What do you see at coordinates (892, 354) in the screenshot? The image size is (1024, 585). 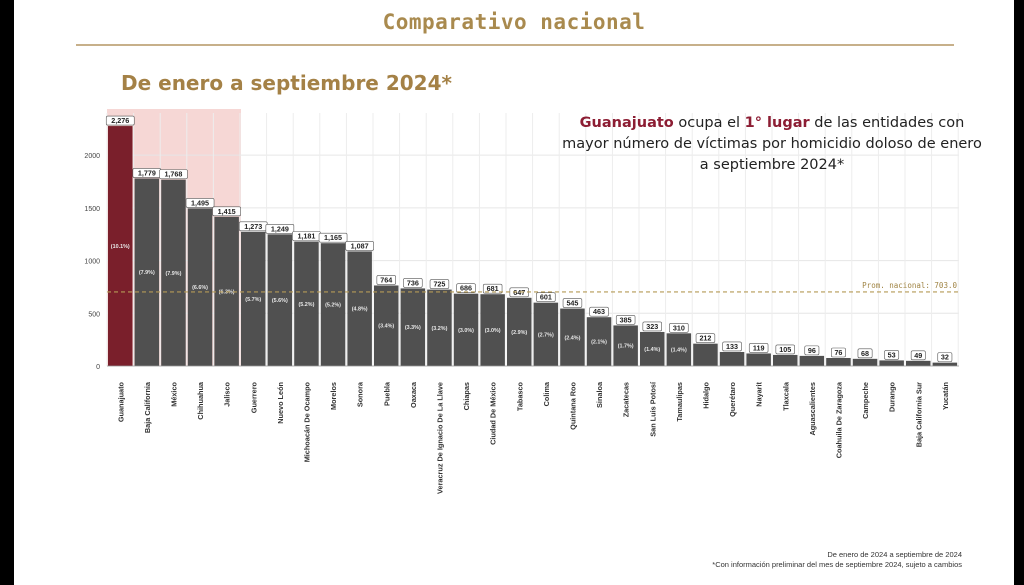 I see `value-label: 53` at bounding box center [892, 354].